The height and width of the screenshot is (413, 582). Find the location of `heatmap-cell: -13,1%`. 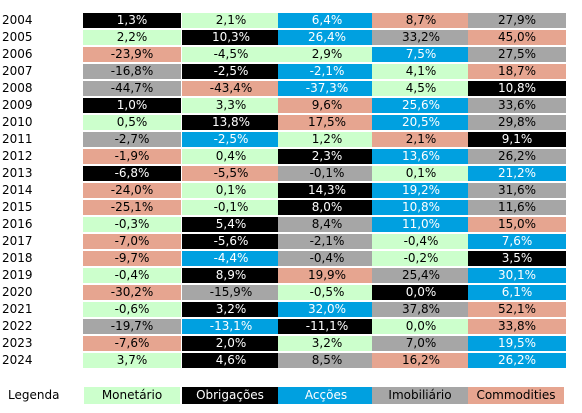

heatmap-cell: -13,1% is located at coordinates (231, 326).